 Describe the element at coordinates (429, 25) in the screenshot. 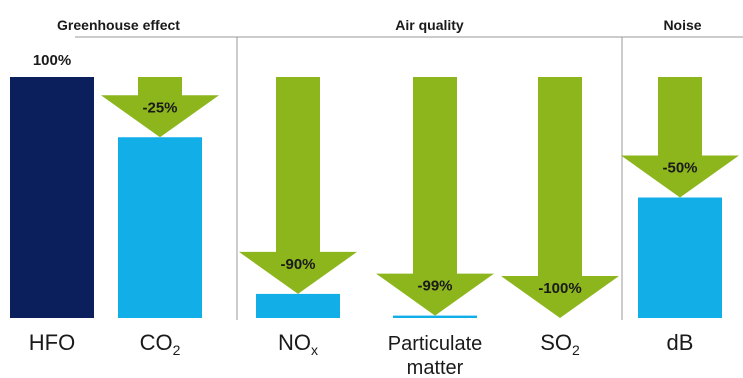

I see `group-title: Air quality` at that location.